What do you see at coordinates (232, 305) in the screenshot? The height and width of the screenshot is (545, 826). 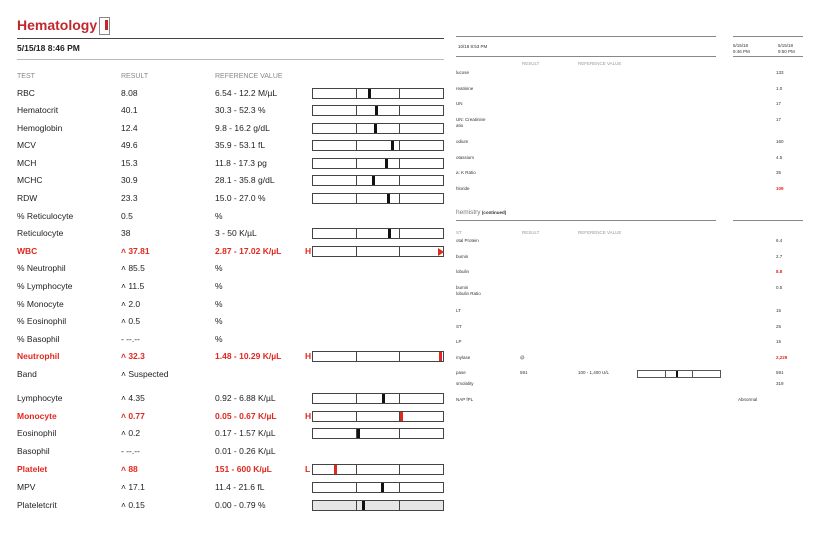 I see `table-row: % Monocyte ˄ 2.0%` at bounding box center [232, 305].